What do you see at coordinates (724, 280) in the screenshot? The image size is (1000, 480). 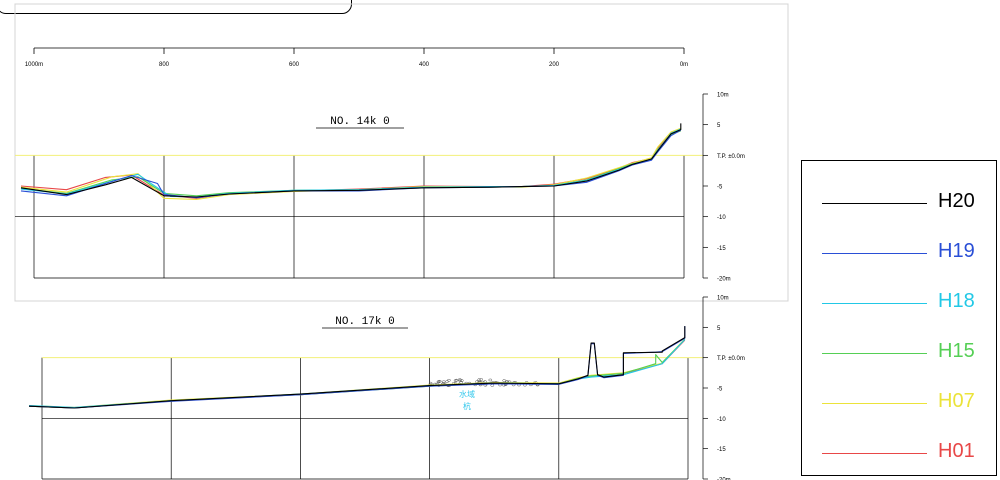 I see `c1-y-tick-label: -20m` at bounding box center [724, 280].